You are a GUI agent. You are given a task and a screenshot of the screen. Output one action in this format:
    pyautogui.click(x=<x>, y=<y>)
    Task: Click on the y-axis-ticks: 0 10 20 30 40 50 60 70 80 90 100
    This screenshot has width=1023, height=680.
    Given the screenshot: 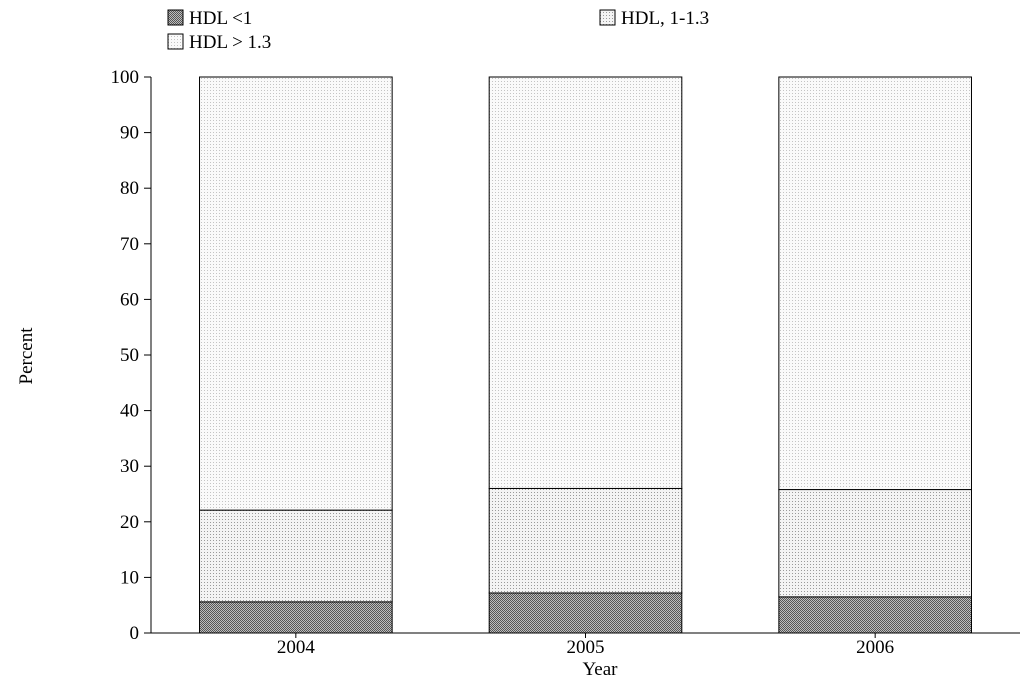 What is the action you would take?
    pyautogui.click(x=131, y=355)
    